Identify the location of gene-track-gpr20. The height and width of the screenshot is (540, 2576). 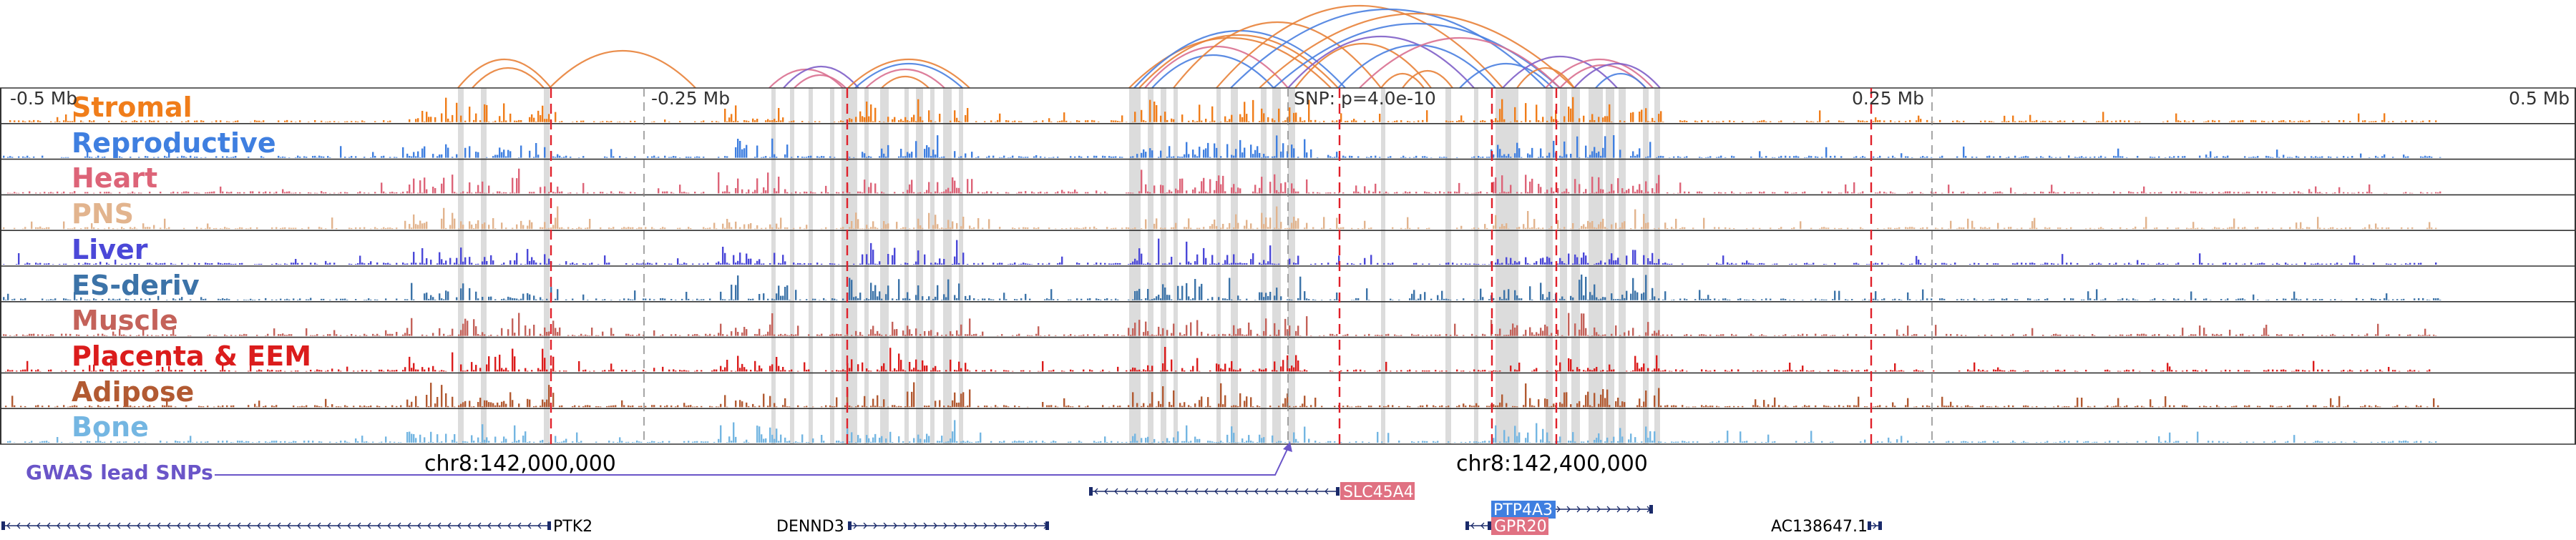
(1478, 525).